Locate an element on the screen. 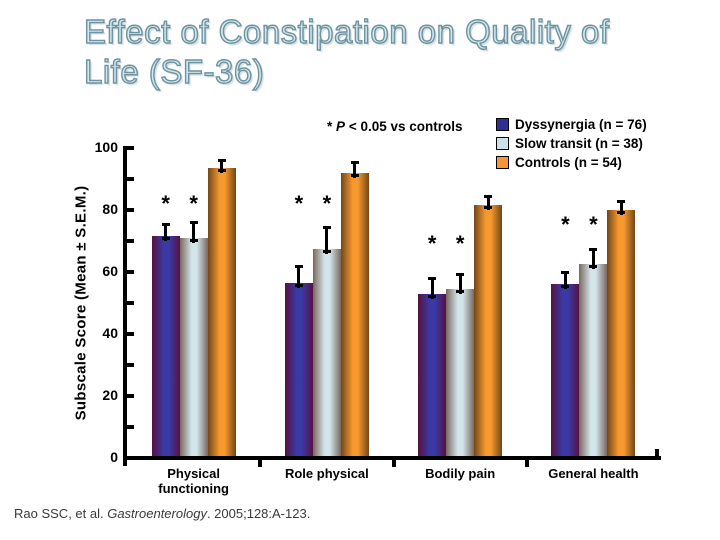 This screenshot has width=720, height=540. legend-item-slow-transit: Slow transit (n = 38) is located at coordinates (571, 143).